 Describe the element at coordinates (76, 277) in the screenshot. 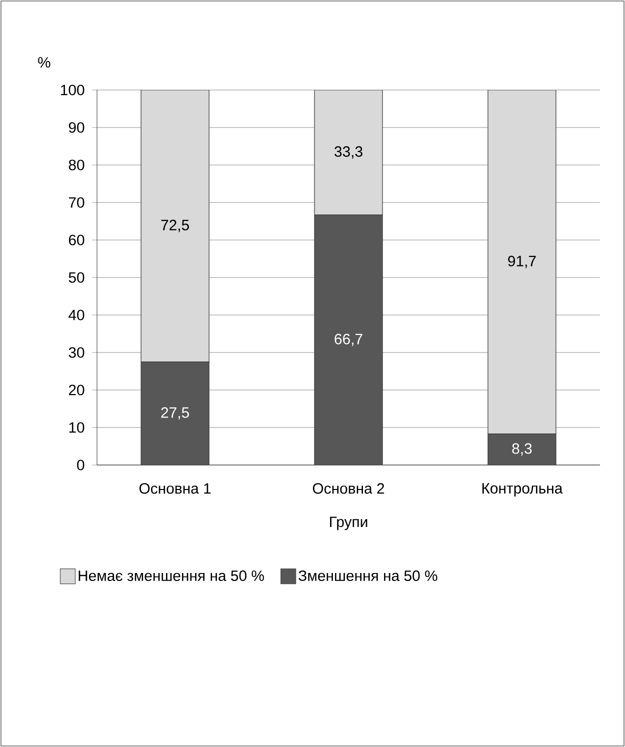

I see `y-tick-label: 50` at that location.